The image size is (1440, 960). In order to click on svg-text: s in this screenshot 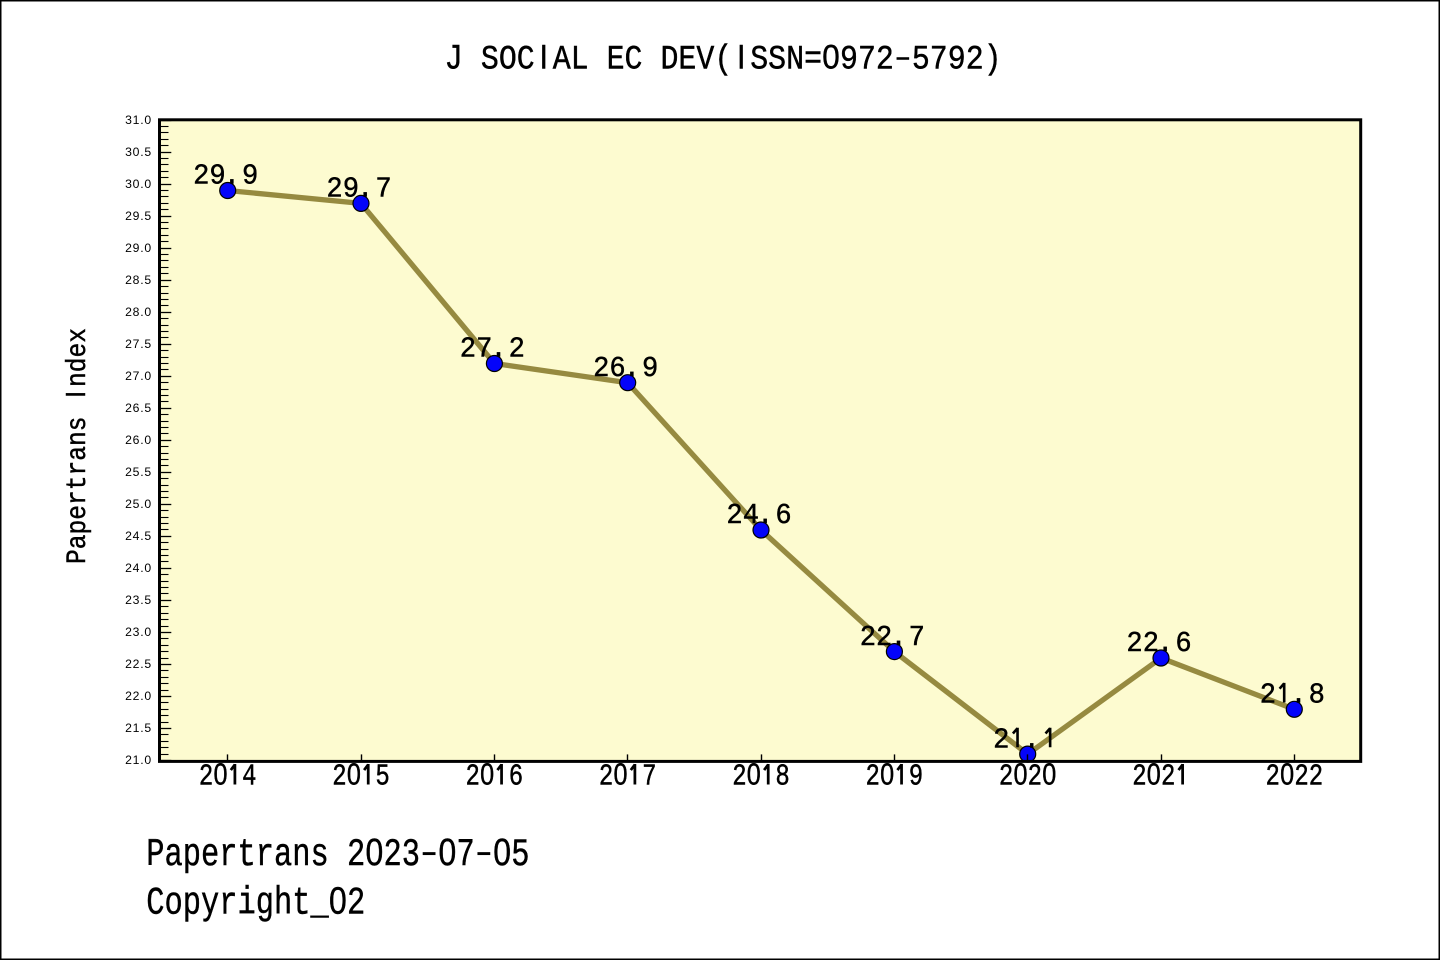, I will do `click(319, 855)`.